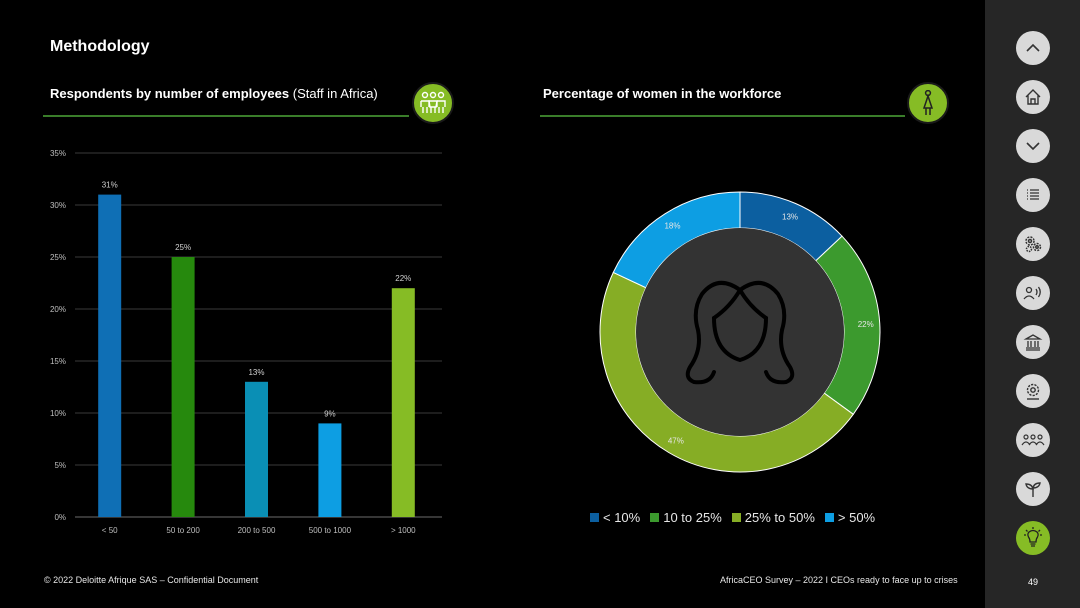 This screenshot has width=1080, height=608. Describe the element at coordinates (58, 257) in the screenshot. I see `y-tick-label: 25%` at that location.